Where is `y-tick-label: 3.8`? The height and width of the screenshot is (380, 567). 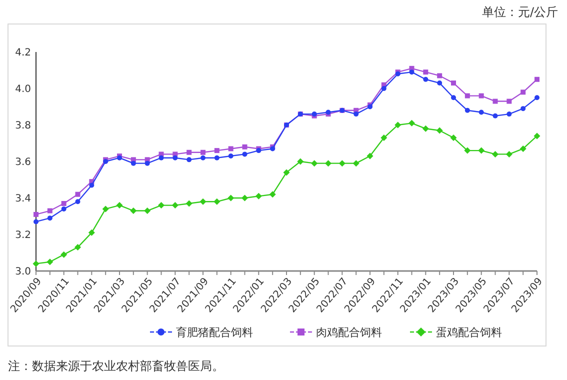
y-tick-label: 3.8 is located at coordinates (23, 126).